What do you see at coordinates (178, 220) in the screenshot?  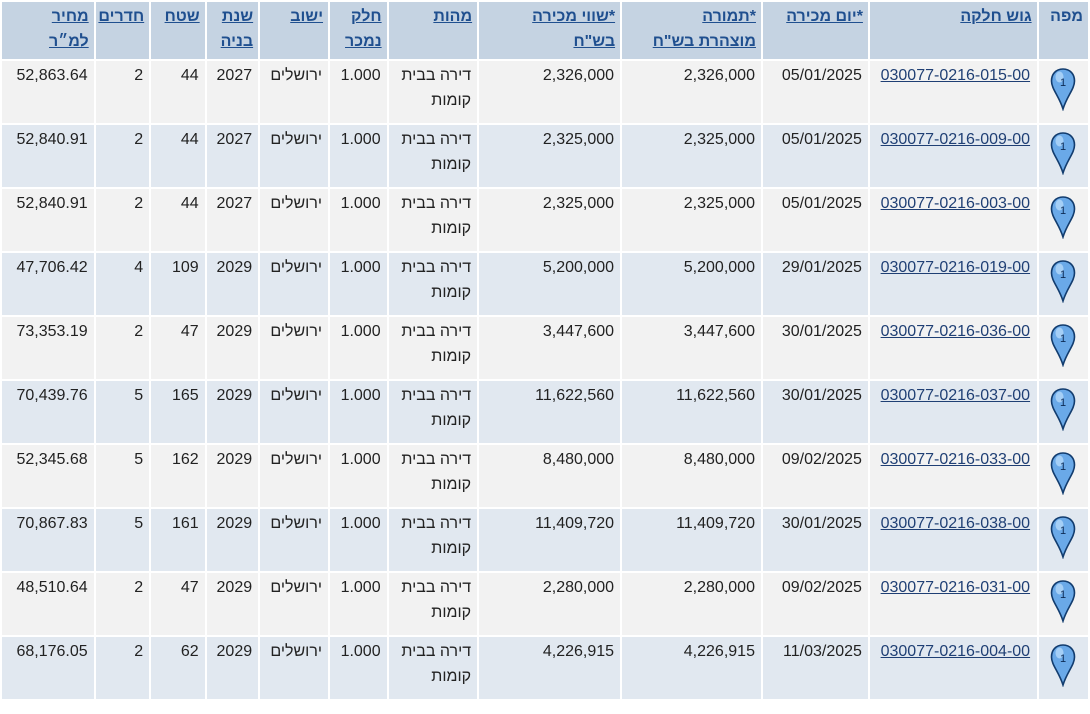 I see `area-cell: 44` at bounding box center [178, 220].